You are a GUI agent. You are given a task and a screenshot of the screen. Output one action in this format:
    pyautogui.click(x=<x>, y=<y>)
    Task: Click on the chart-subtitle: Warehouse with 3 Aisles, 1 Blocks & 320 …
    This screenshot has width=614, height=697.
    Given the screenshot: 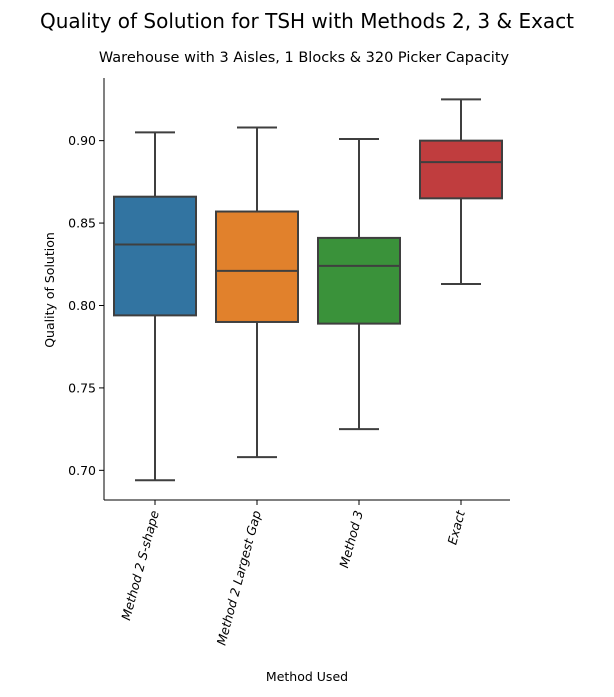 What is the action you would take?
    pyautogui.click(x=304, y=58)
    